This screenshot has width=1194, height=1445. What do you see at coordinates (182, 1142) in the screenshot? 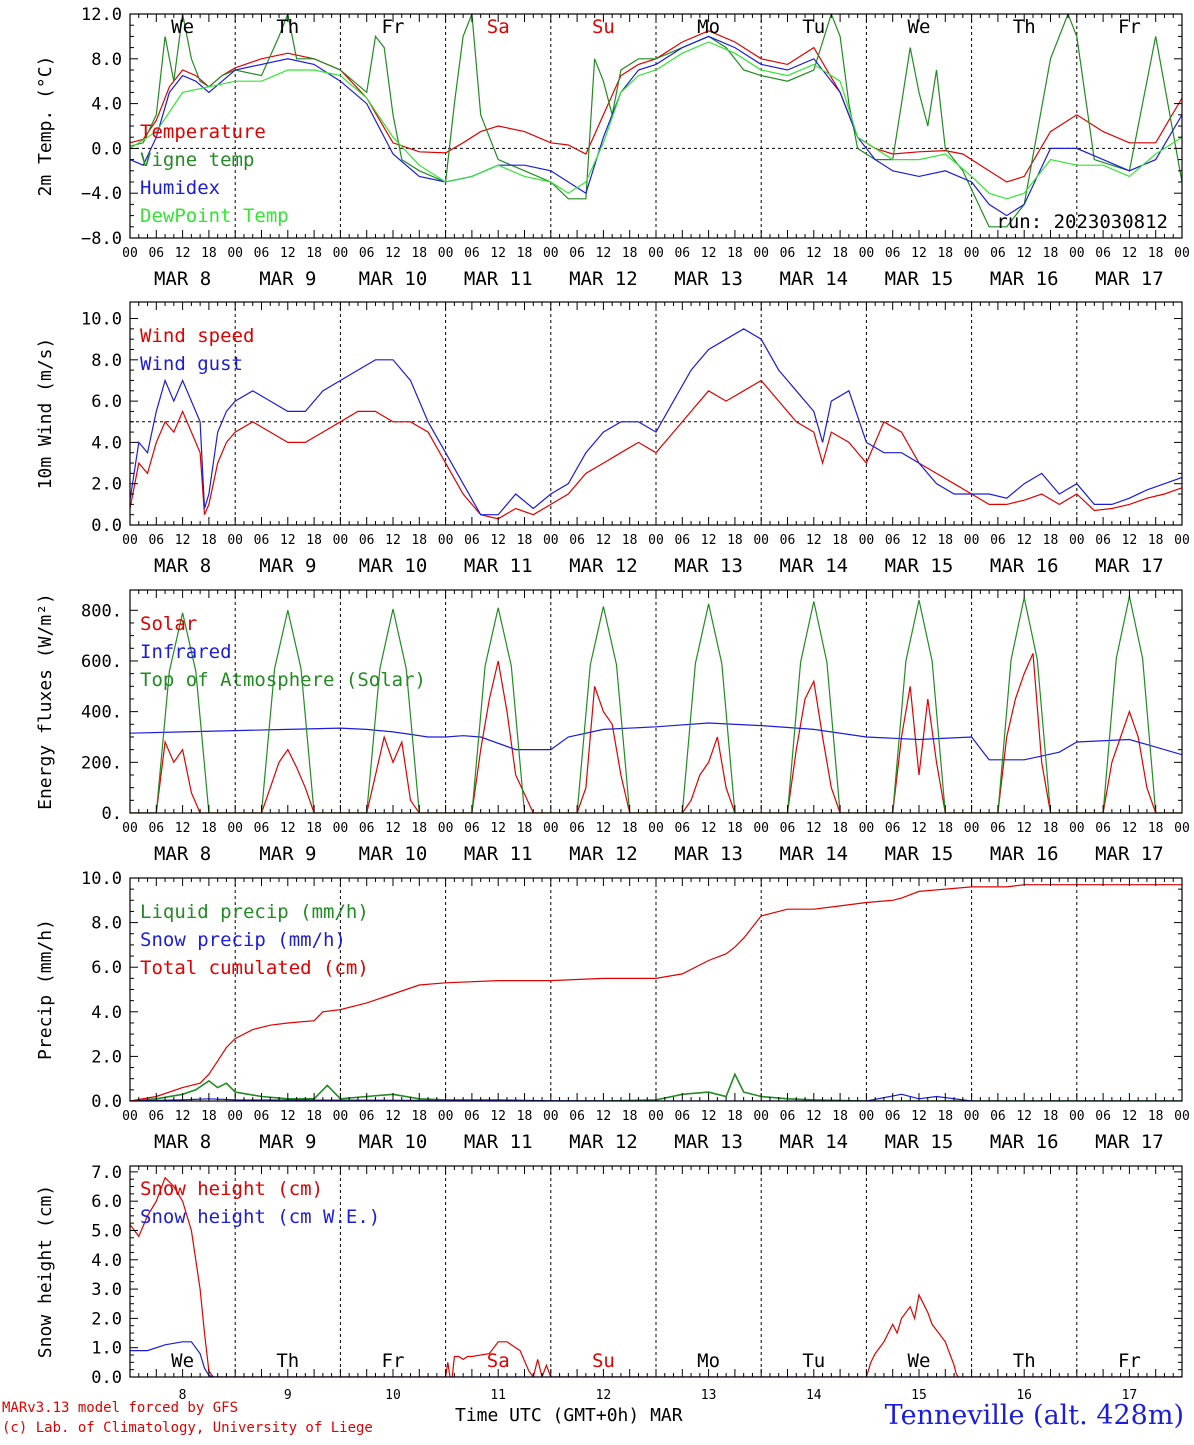
I see `x-date-label: MAR 8` at bounding box center [182, 1142].